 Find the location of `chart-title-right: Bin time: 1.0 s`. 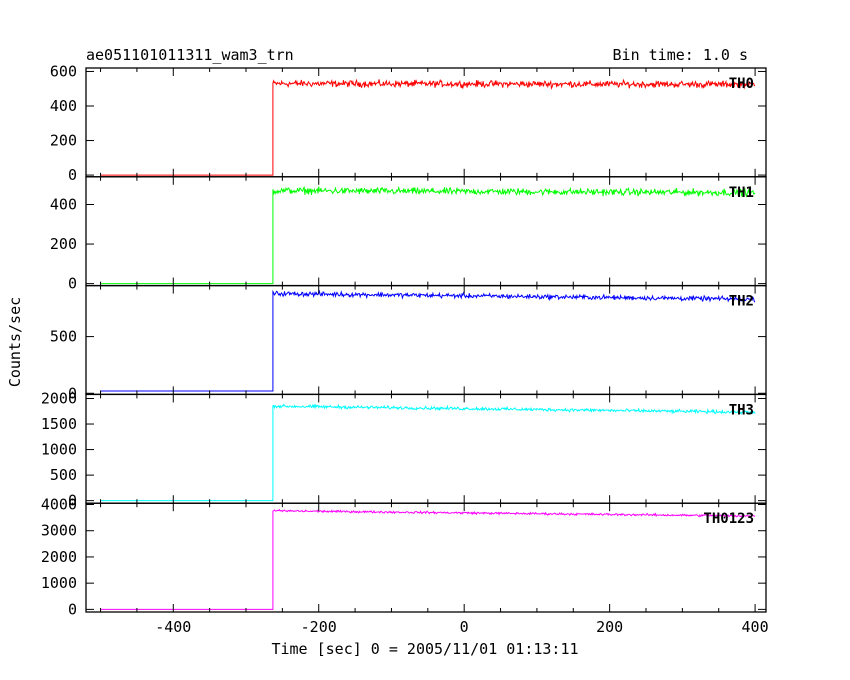

chart-title-right: Bin time: 1.0 s is located at coordinates (680, 55).